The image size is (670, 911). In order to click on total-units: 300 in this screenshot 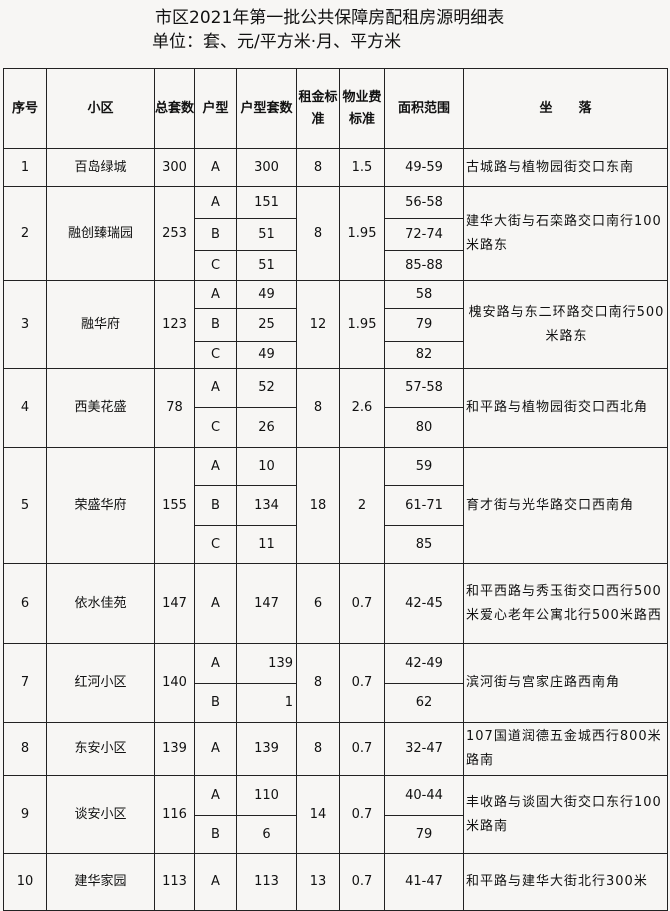, I will do `click(174, 167)`.